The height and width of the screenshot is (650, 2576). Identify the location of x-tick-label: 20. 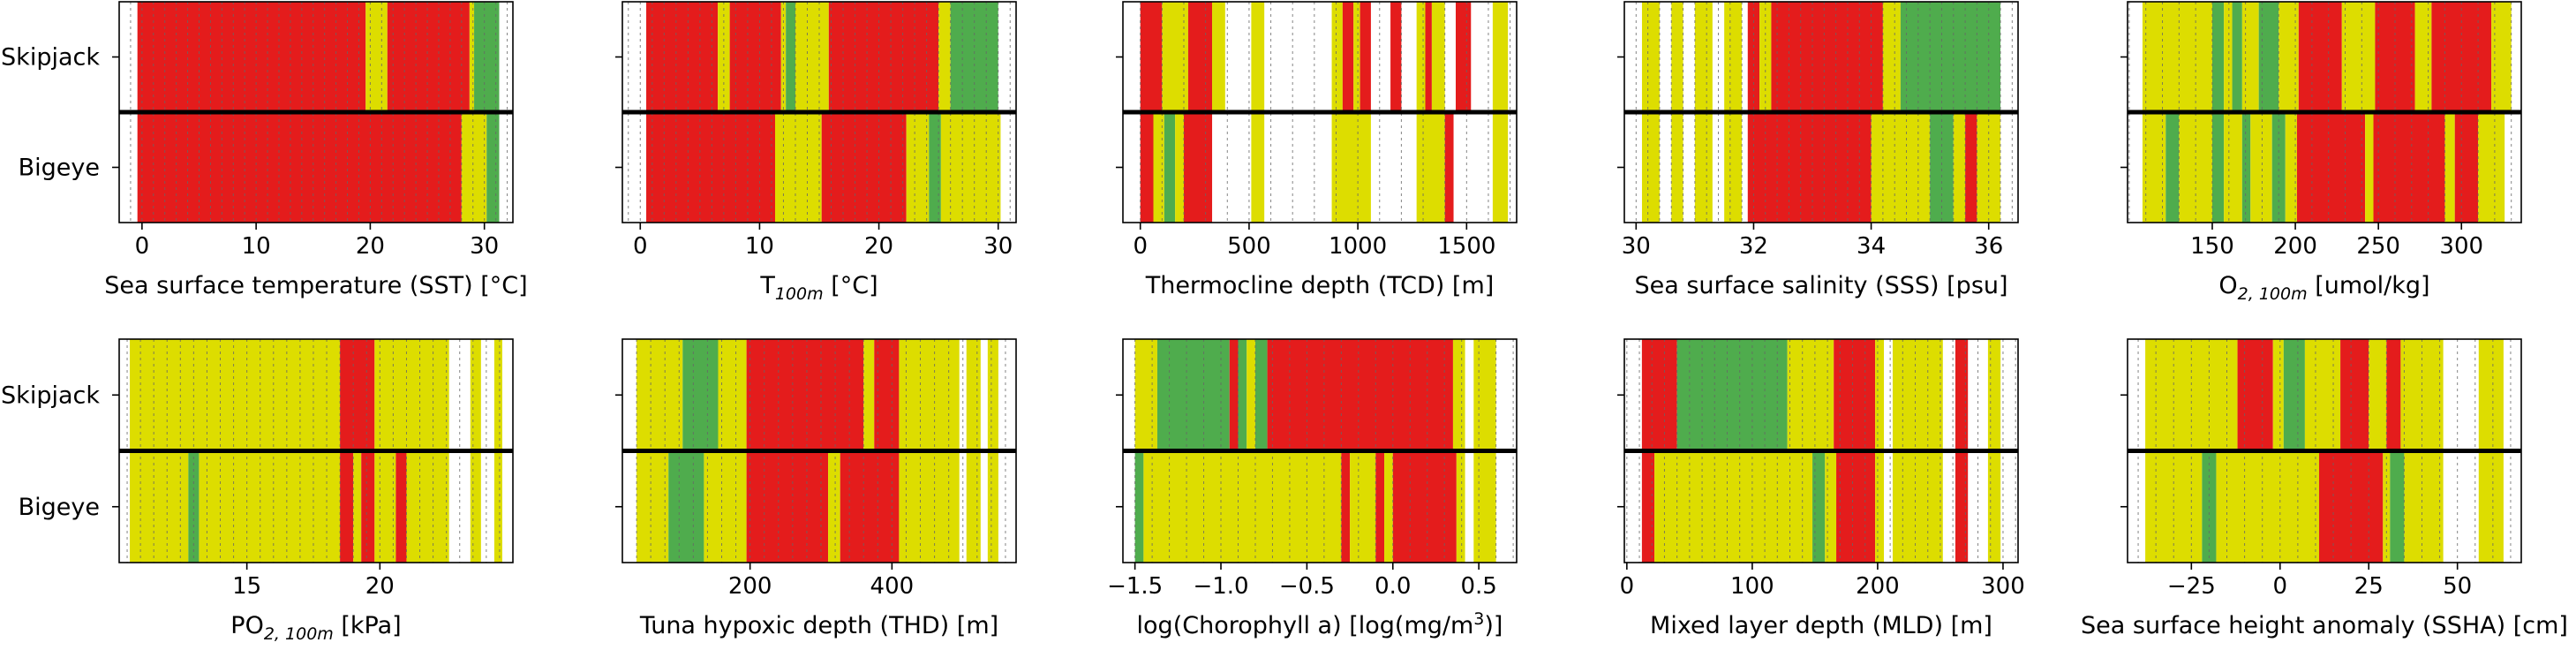
(879, 246).